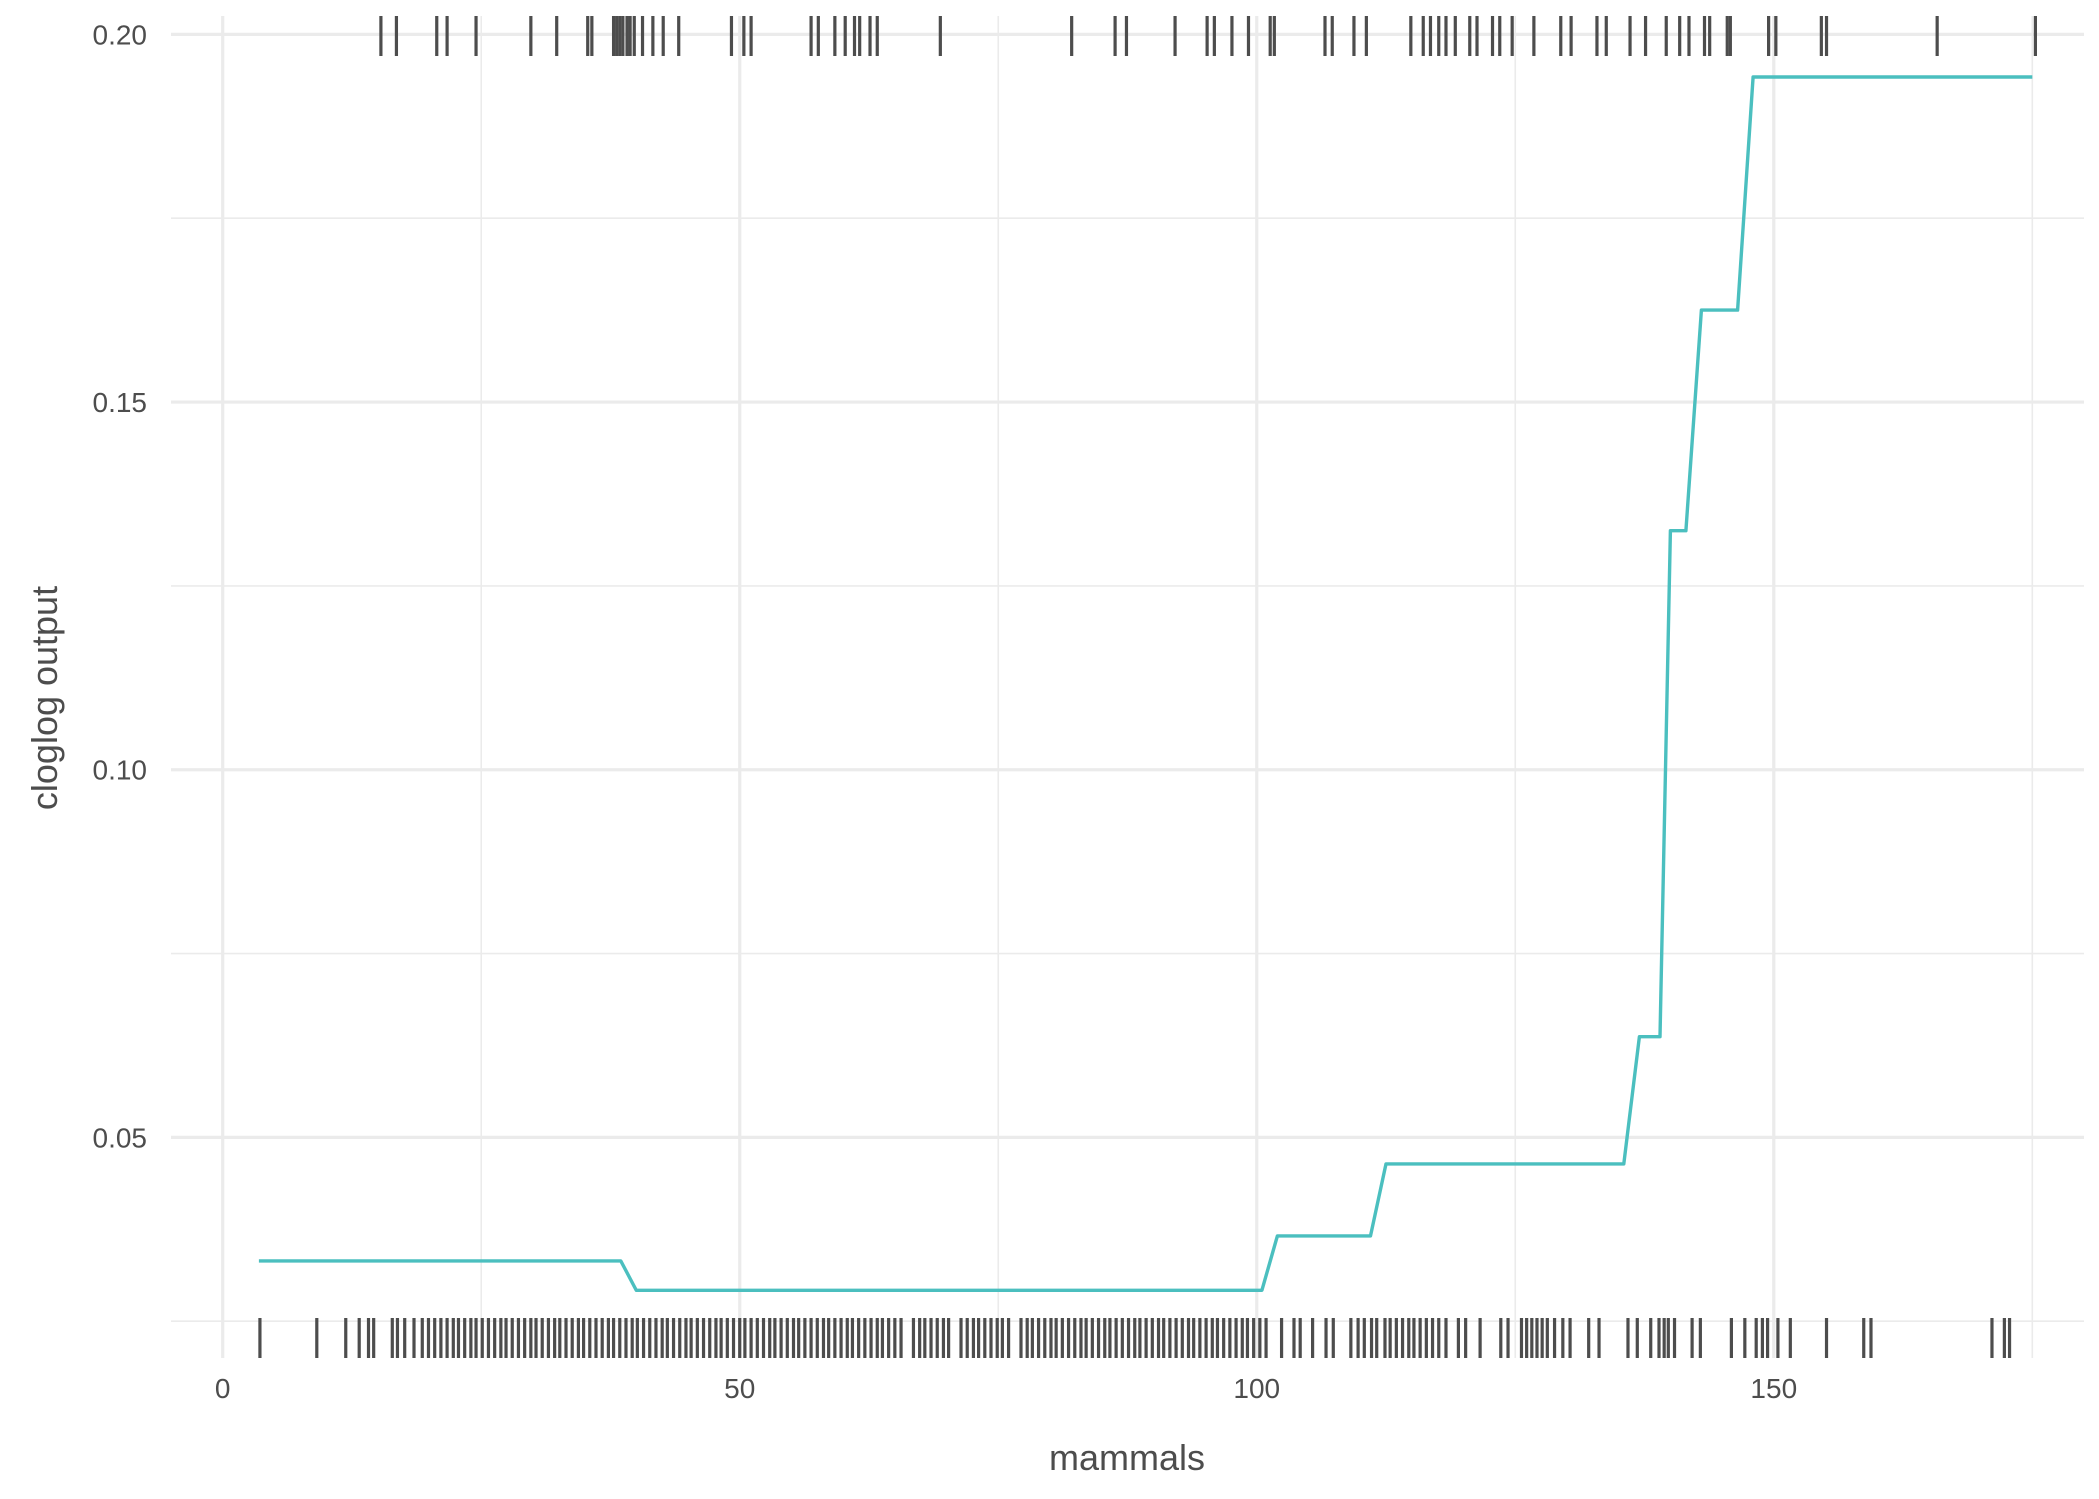 The image size is (2099, 1499). What do you see at coordinates (223, 1388) in the screenshot?
I see `x-tick-label: 0` at bounding box center [223, 1388].